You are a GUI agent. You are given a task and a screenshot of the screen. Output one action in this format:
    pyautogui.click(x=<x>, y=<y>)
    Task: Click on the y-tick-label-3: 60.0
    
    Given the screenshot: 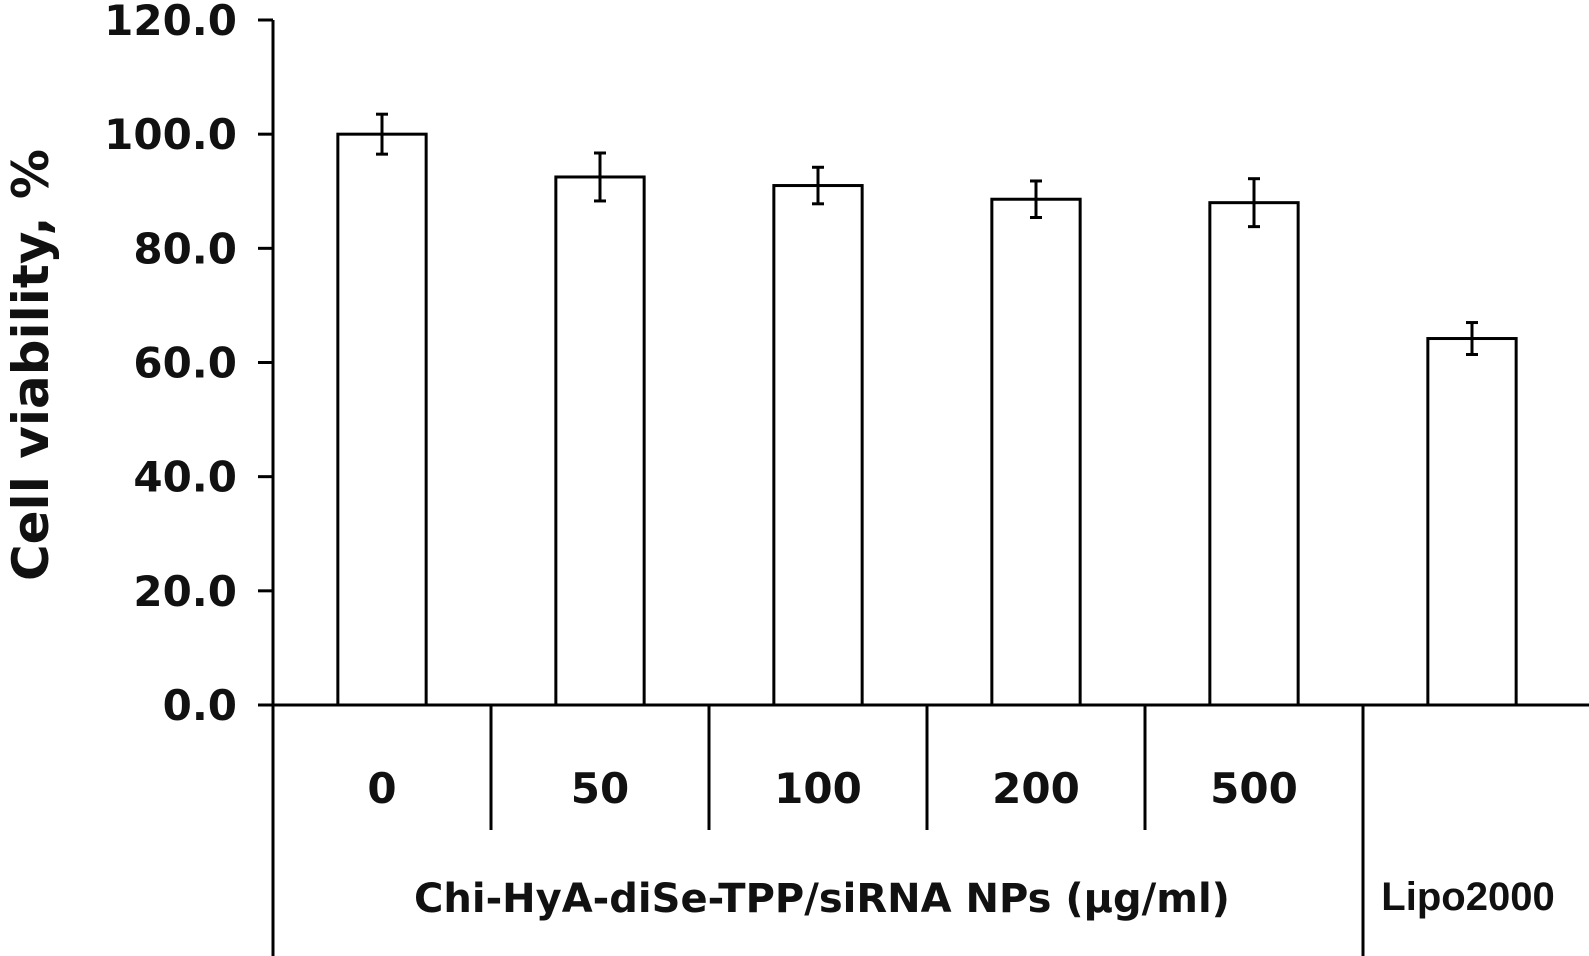 What is the action you would take?
    pyautogui.click(x=185, y=363)
    